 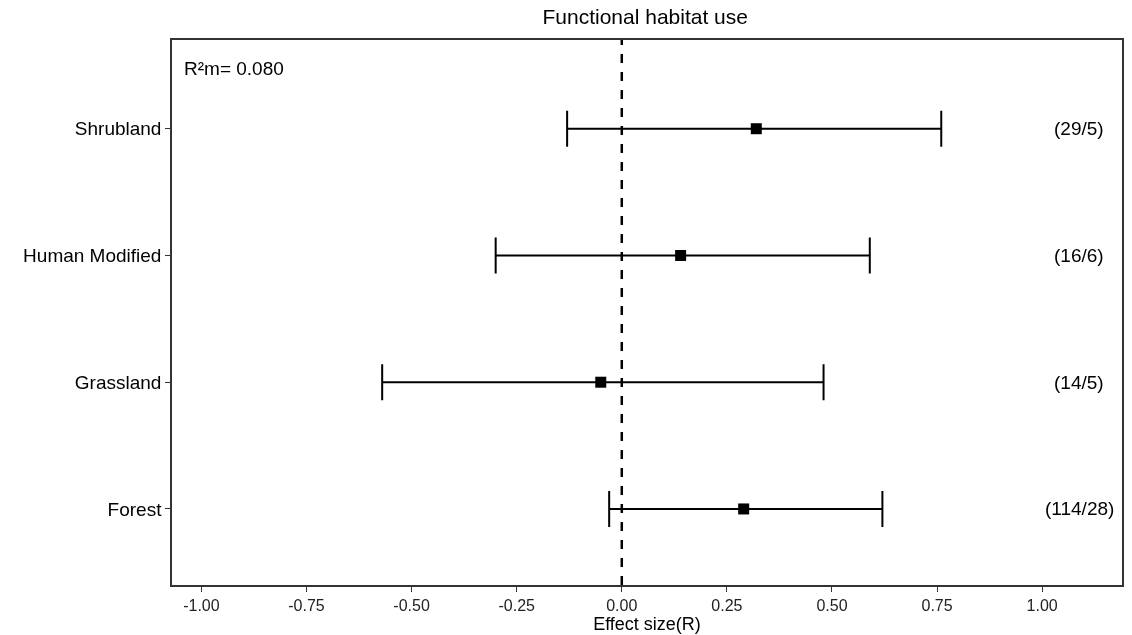 I want to click on y-tick-label: Forest, so click(x=135, y=509).